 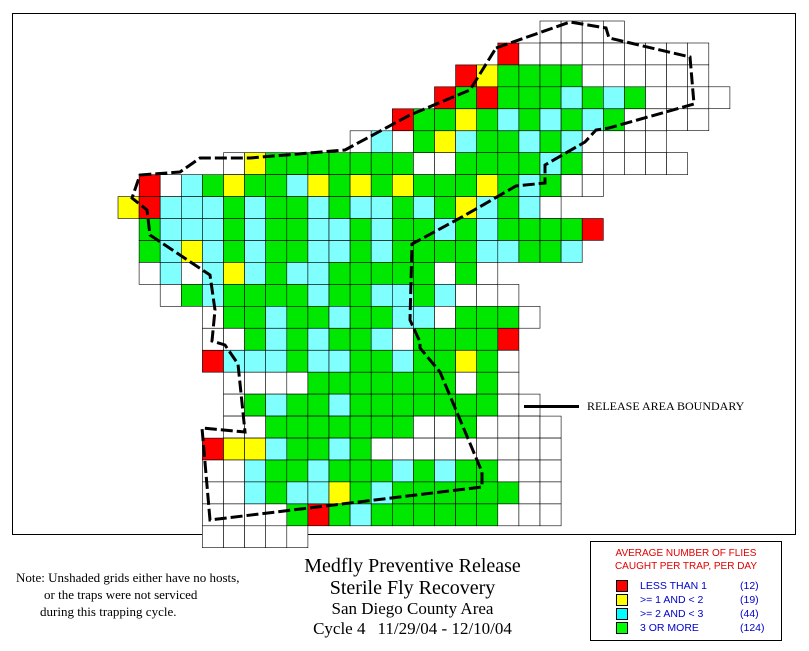 I want to click on legend-item-count: (44), so click(x=749, y=614).